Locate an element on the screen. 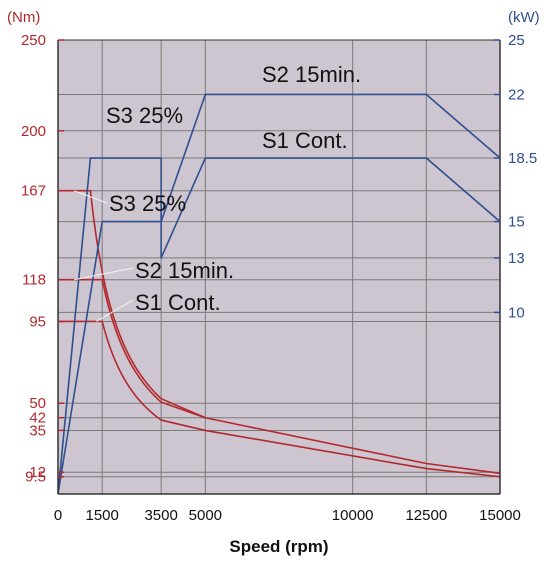 This screenshot has width=548, height=563. x-tick-label-15000: 15000 is located at coordinates (500, 515).